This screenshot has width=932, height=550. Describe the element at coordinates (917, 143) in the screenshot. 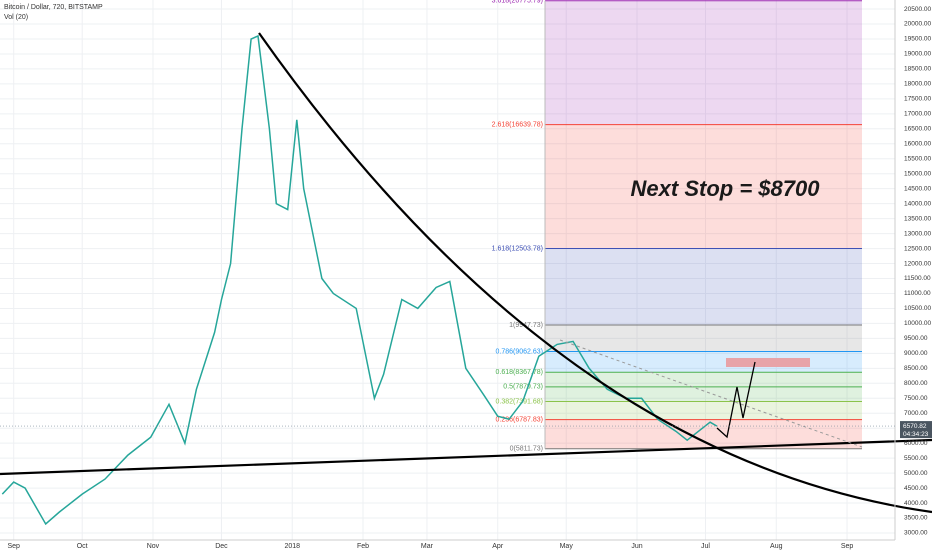

I see `y-tick-label: 16000.00` at that location.